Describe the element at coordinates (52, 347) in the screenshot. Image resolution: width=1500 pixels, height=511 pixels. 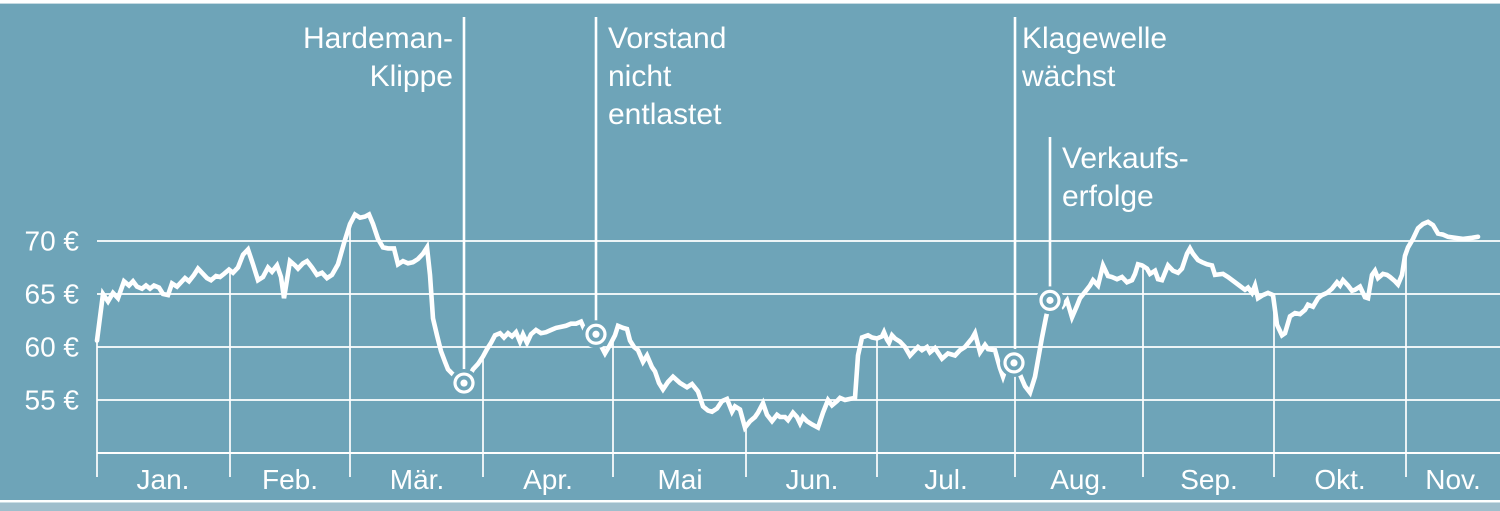
I see `y-axis-label-60: 60 €` at that location.